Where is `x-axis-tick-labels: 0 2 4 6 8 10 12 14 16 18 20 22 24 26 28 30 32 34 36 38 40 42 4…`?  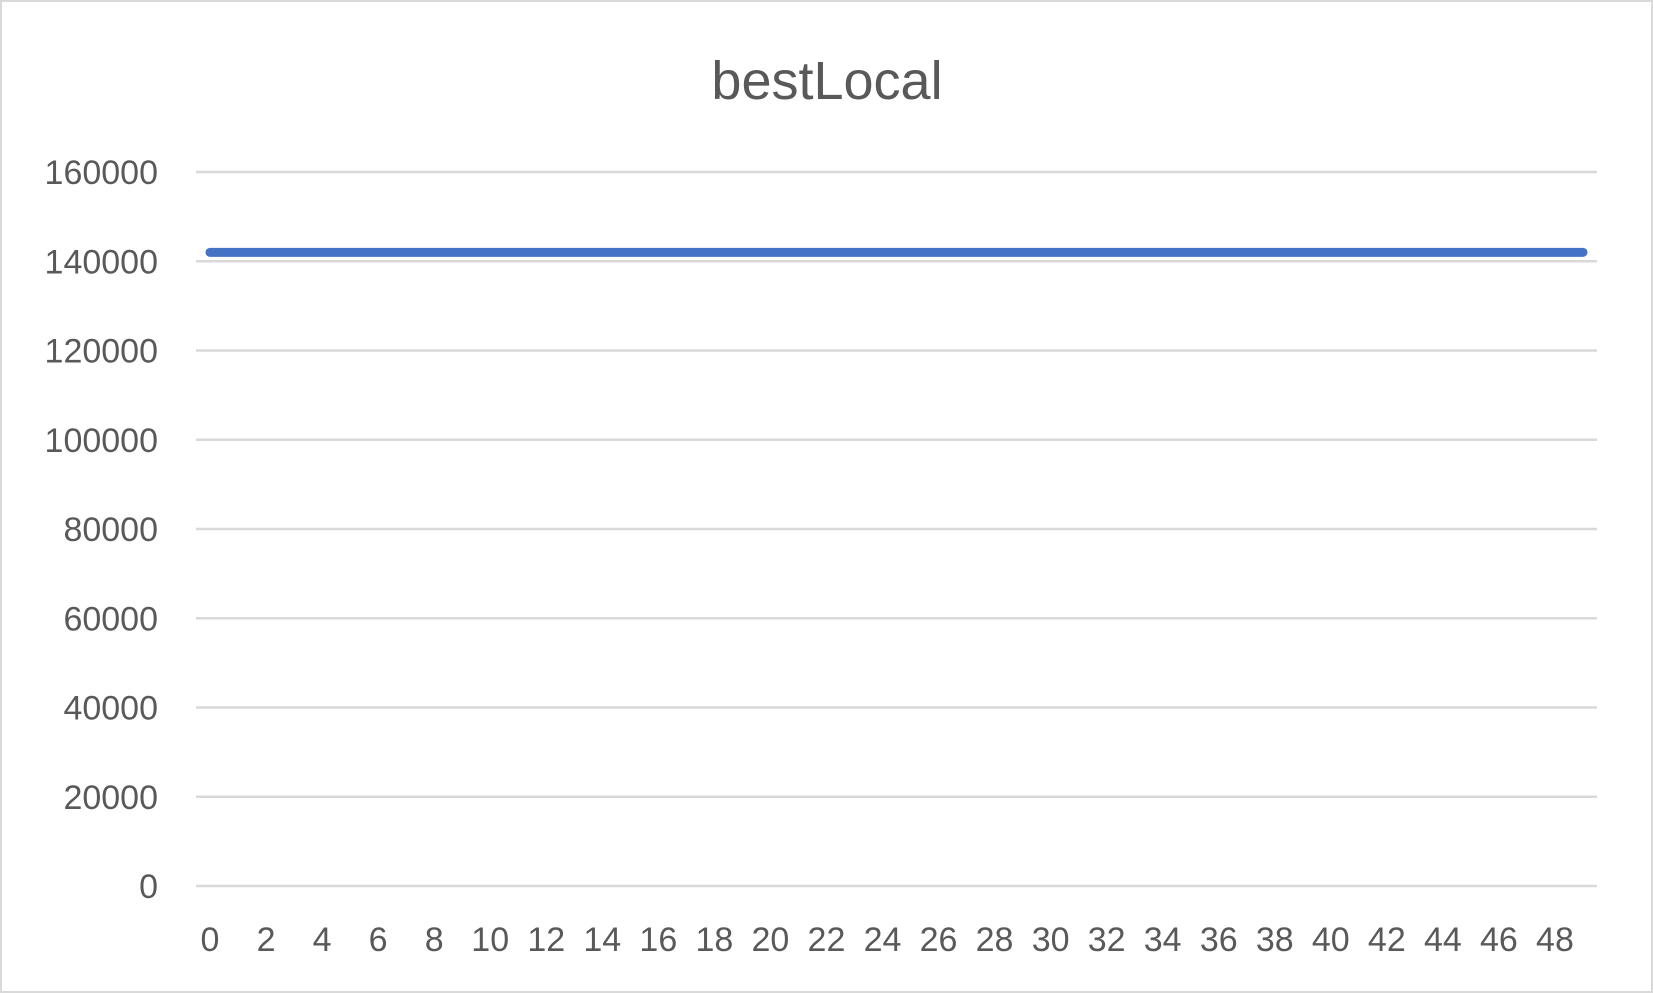
x-axis-tick-labels: 0 2 4 6 8 10 12 14 16 18 20 22 24 26 28 30 32 34 36 38 40 42 4… is located at coordinates (887, 940).